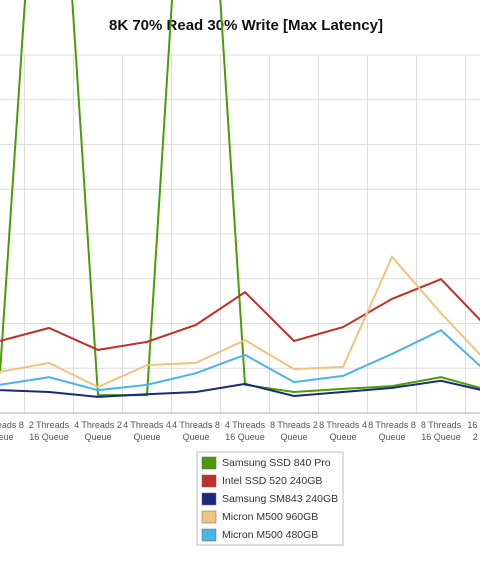 The height and width of the screenshot is (568, 480). Describe the element at coordinates (12, 431) in the screenshot. I see `x-tick-label: 2 Threads 8 Queue` at that location.